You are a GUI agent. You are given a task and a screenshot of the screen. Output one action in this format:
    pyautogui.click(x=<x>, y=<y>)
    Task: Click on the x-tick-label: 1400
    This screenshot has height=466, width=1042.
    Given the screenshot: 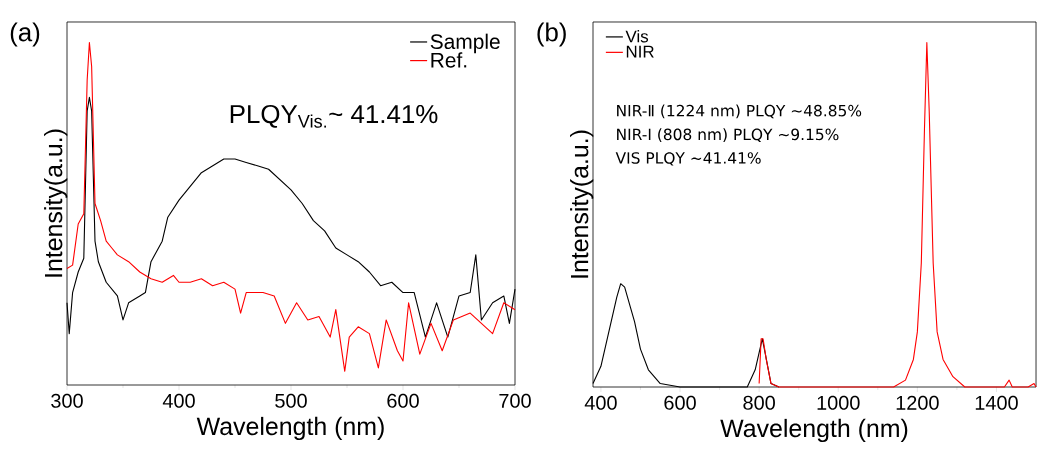 What is the action you would take?
    pyautogui.click(x=996, y=402)
    